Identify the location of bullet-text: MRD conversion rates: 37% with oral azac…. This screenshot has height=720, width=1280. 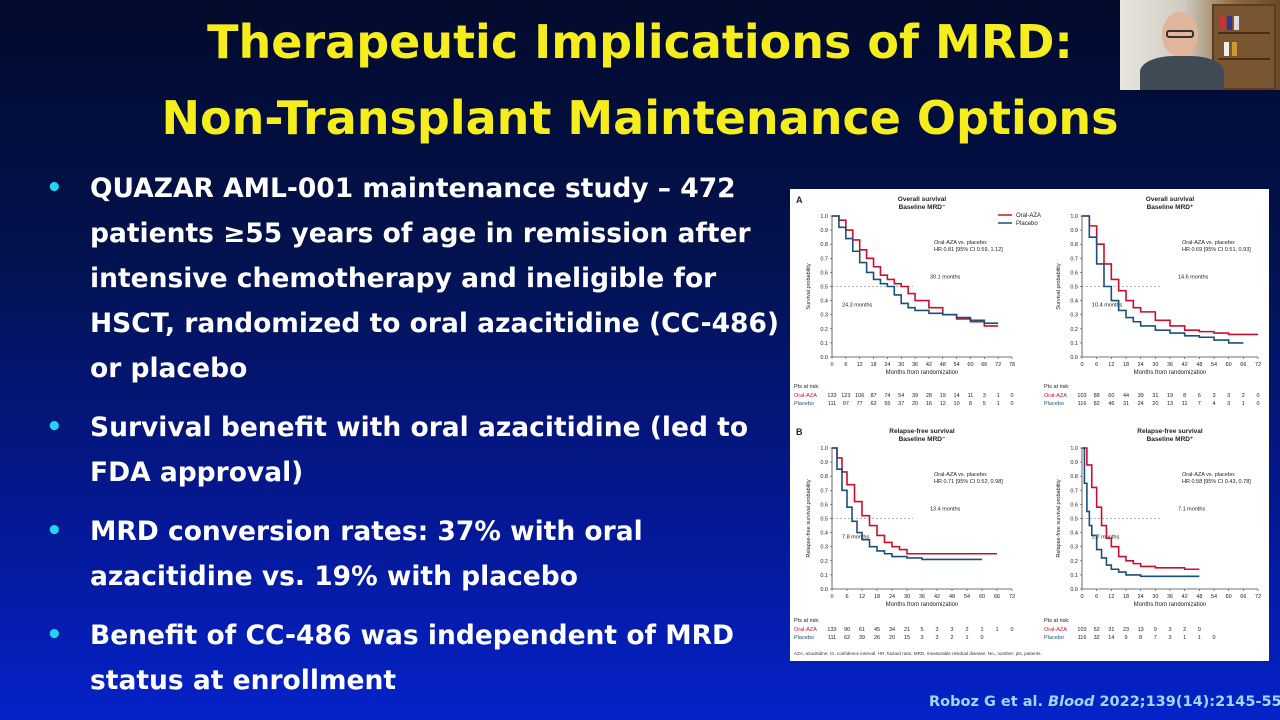
(366, 554).